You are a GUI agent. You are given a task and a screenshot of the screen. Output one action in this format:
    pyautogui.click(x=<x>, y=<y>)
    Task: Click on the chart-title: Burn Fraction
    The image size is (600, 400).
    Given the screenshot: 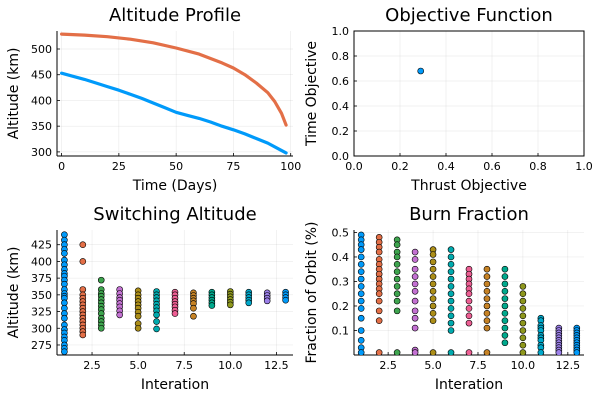 What is the action you would take?
    pyautogui.click(x=469, y=214)
    